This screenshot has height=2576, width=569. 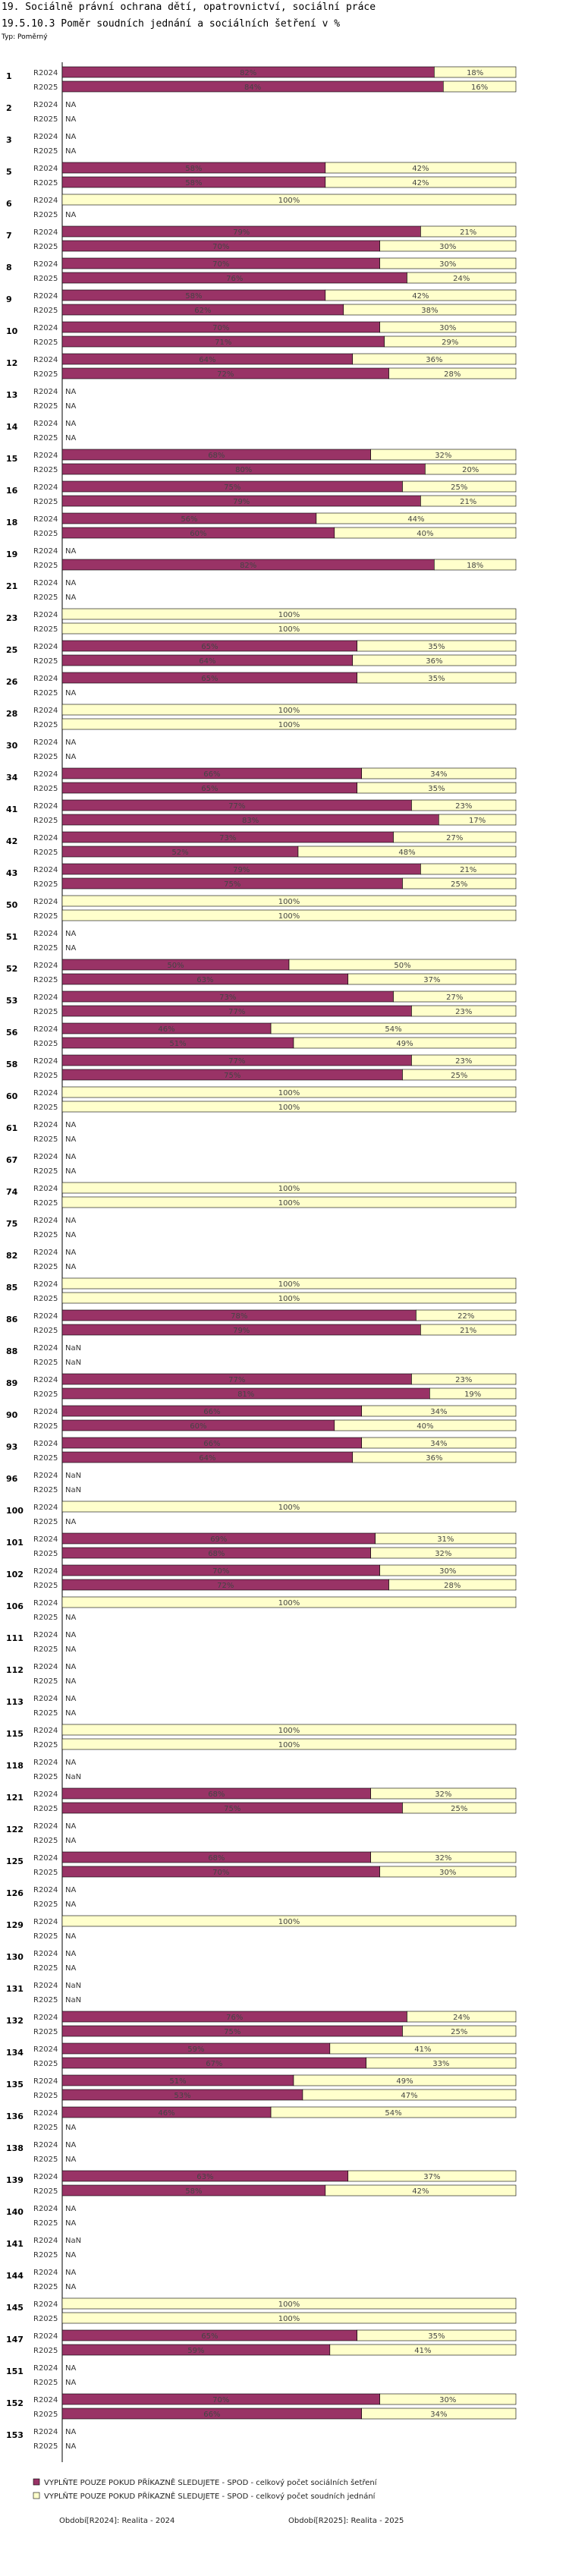 I want to click on category-label: 129, so click(x=15, y=1925).